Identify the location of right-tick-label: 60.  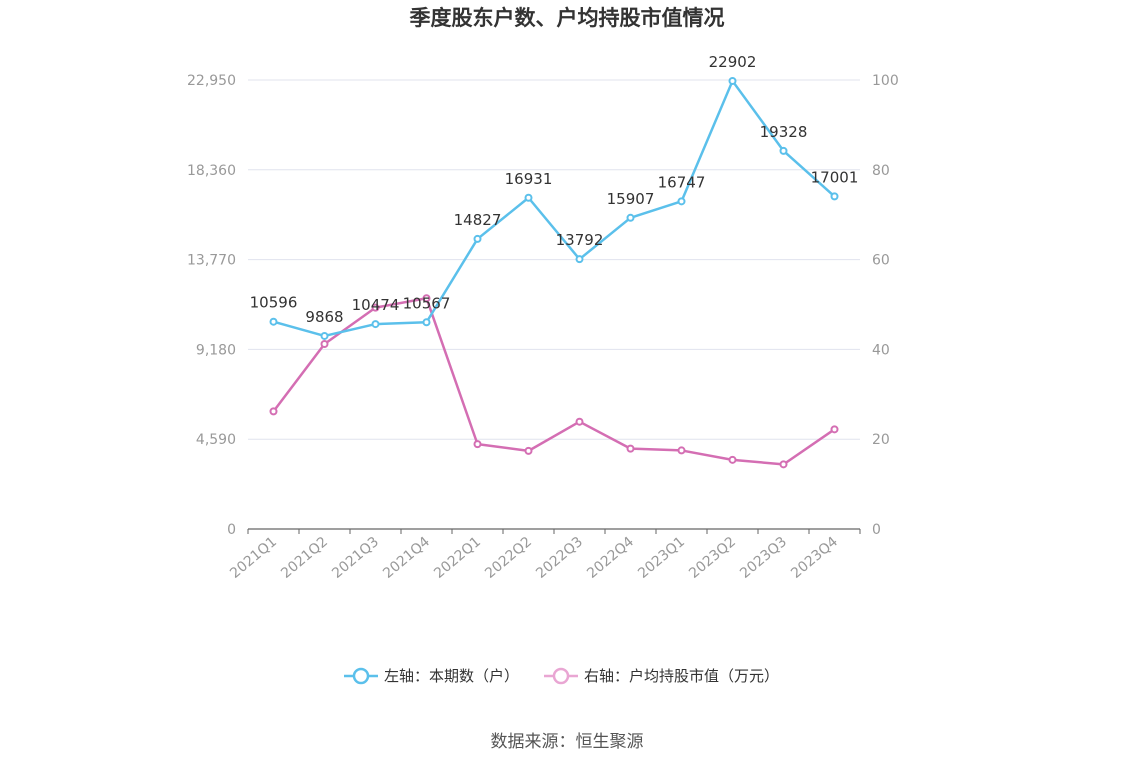
(881, 261).